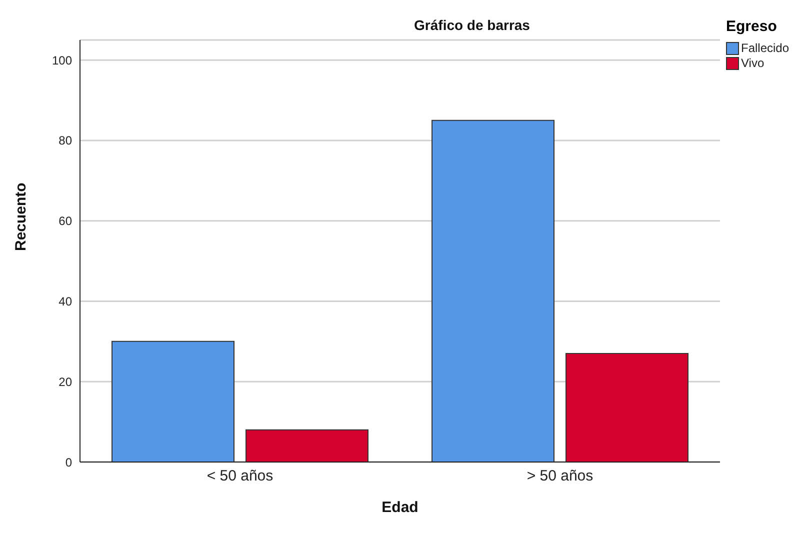  Describe the element at coordinates (65, 381) in the screenshot. I see `y-tick-label: 20` at that location.